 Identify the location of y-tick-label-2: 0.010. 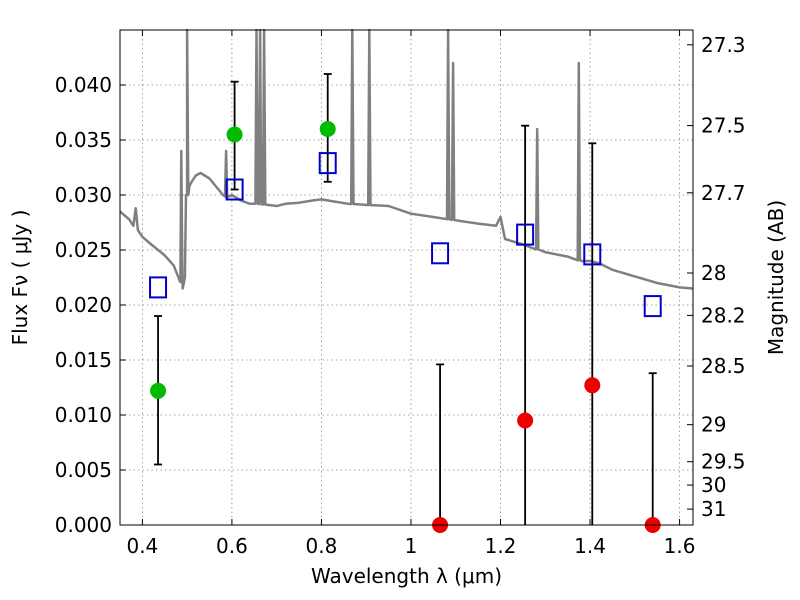
(83, 415).